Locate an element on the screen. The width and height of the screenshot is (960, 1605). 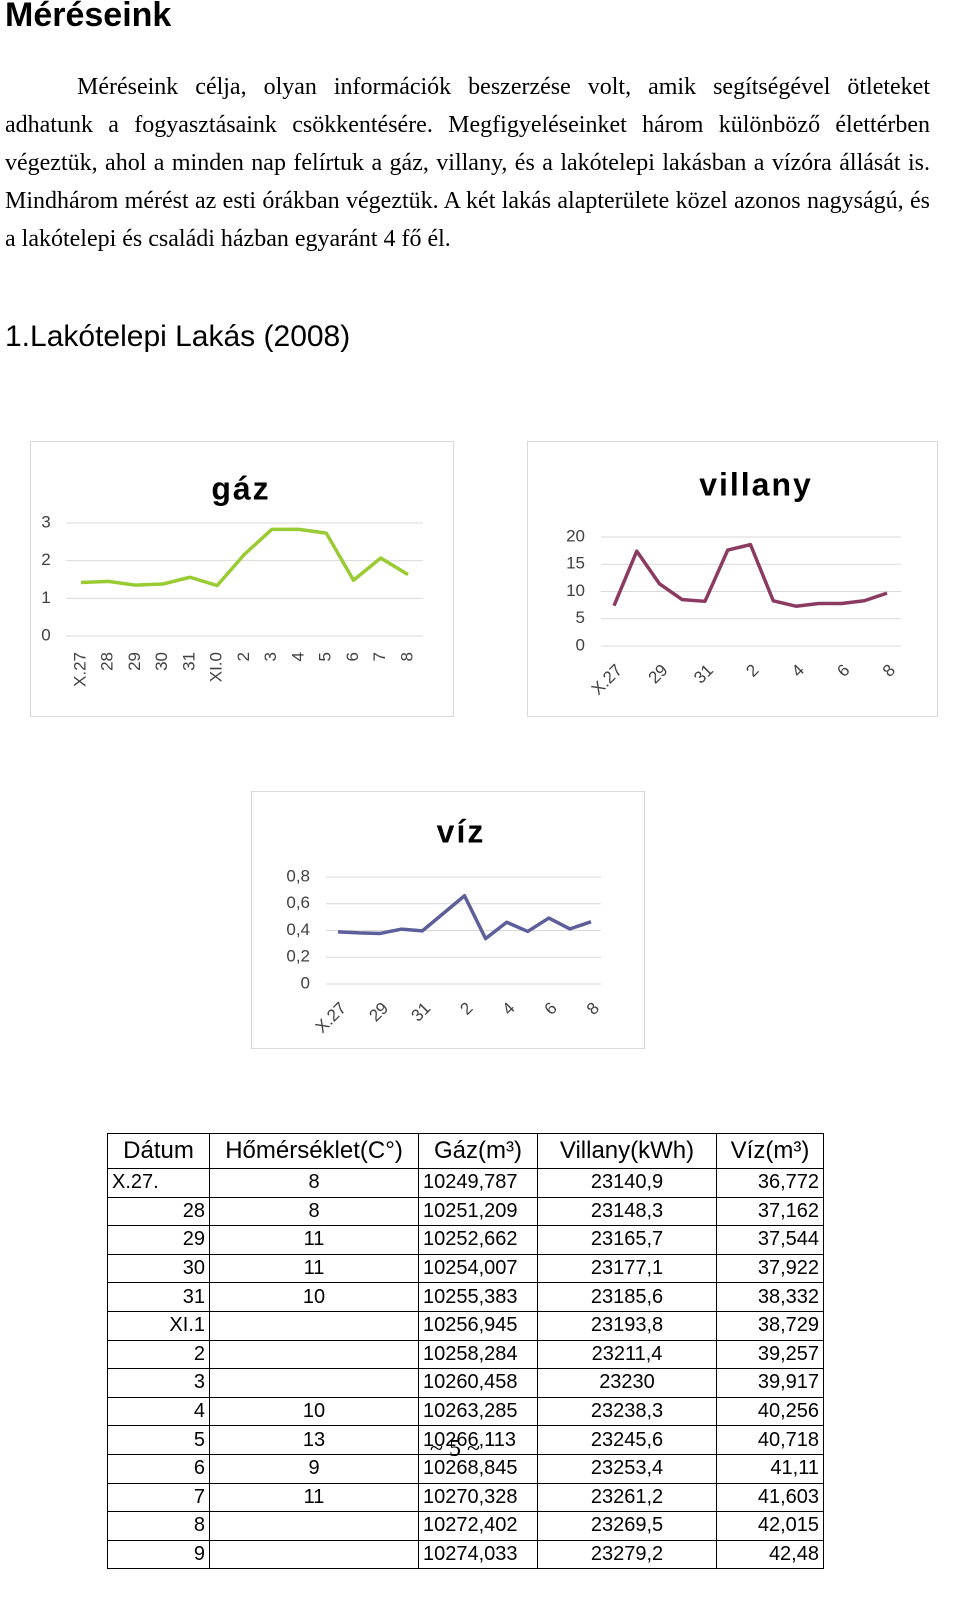
table-cell: 10270,328 is located at coordinates (478, 1497).